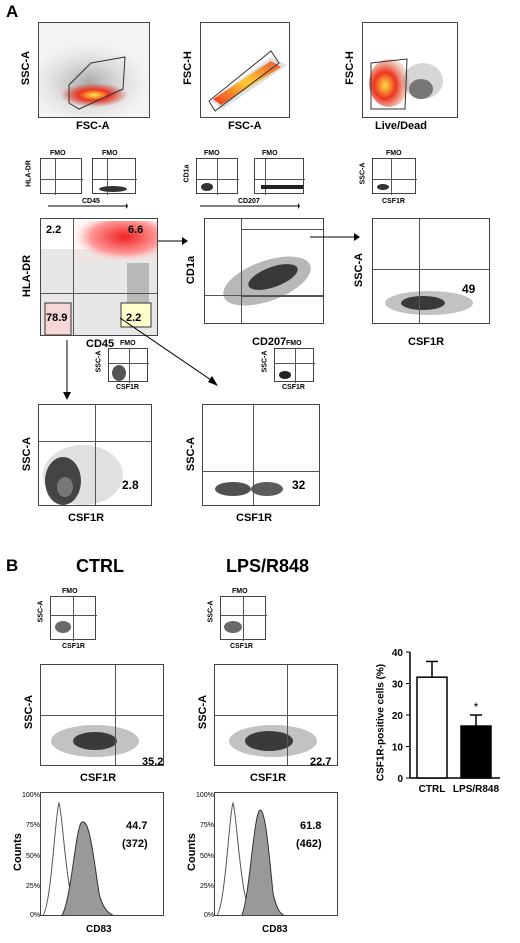 This screenshot has width=520, height=943. What do you see at coordinates (137, 826) in the screenshot?
I see `hist-ctrl-pct: 44.7` at bounding box center [137, 826].